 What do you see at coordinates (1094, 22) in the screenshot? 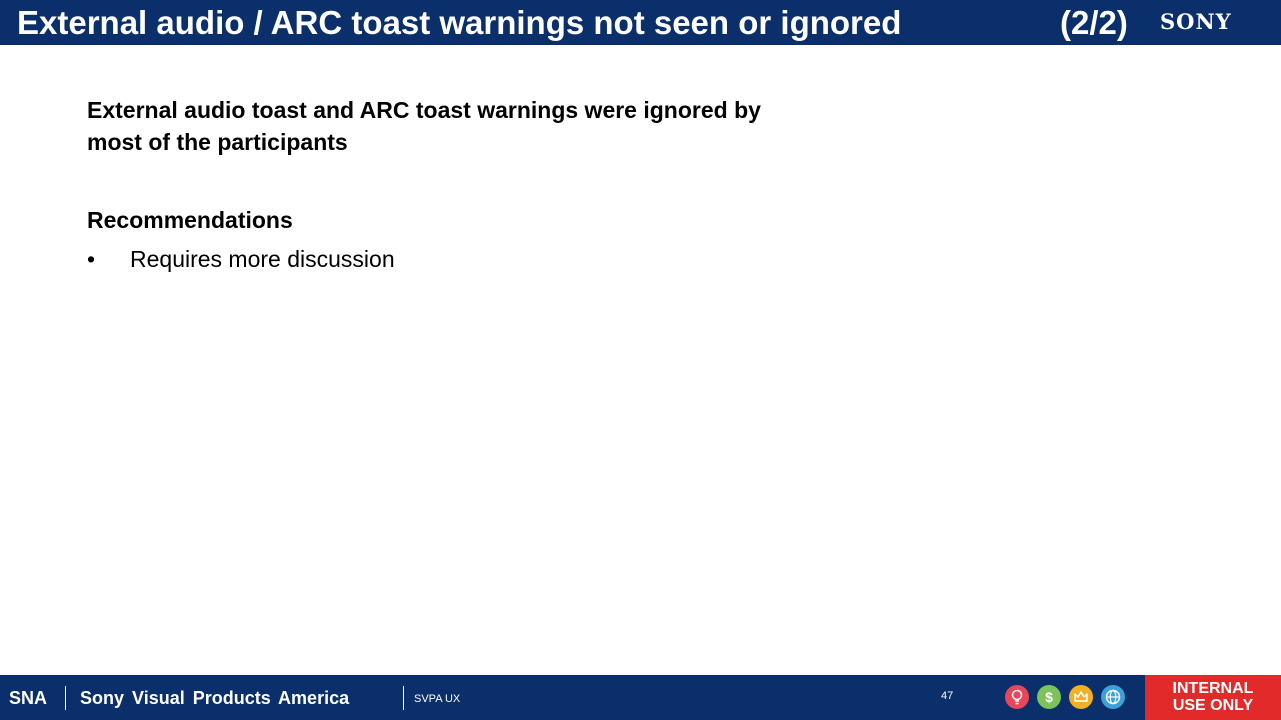
I see `page-indicator: (2/2)` at bounding box center [1094, 22].